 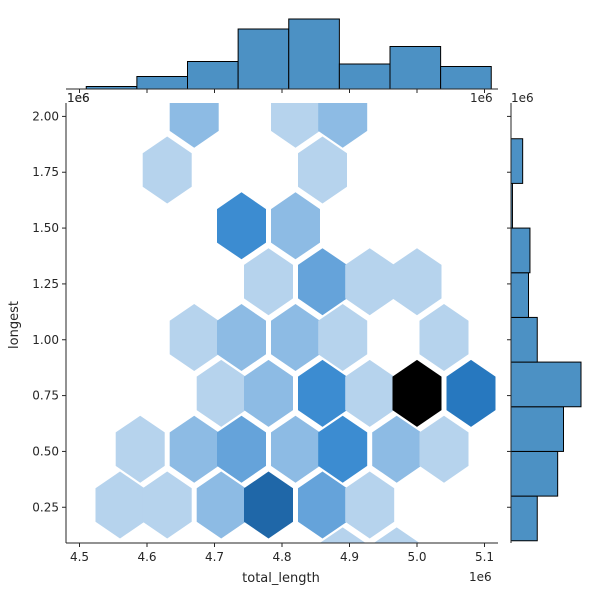 I want to click on y-tick-label: 0.50, so click(x=45, y=451).